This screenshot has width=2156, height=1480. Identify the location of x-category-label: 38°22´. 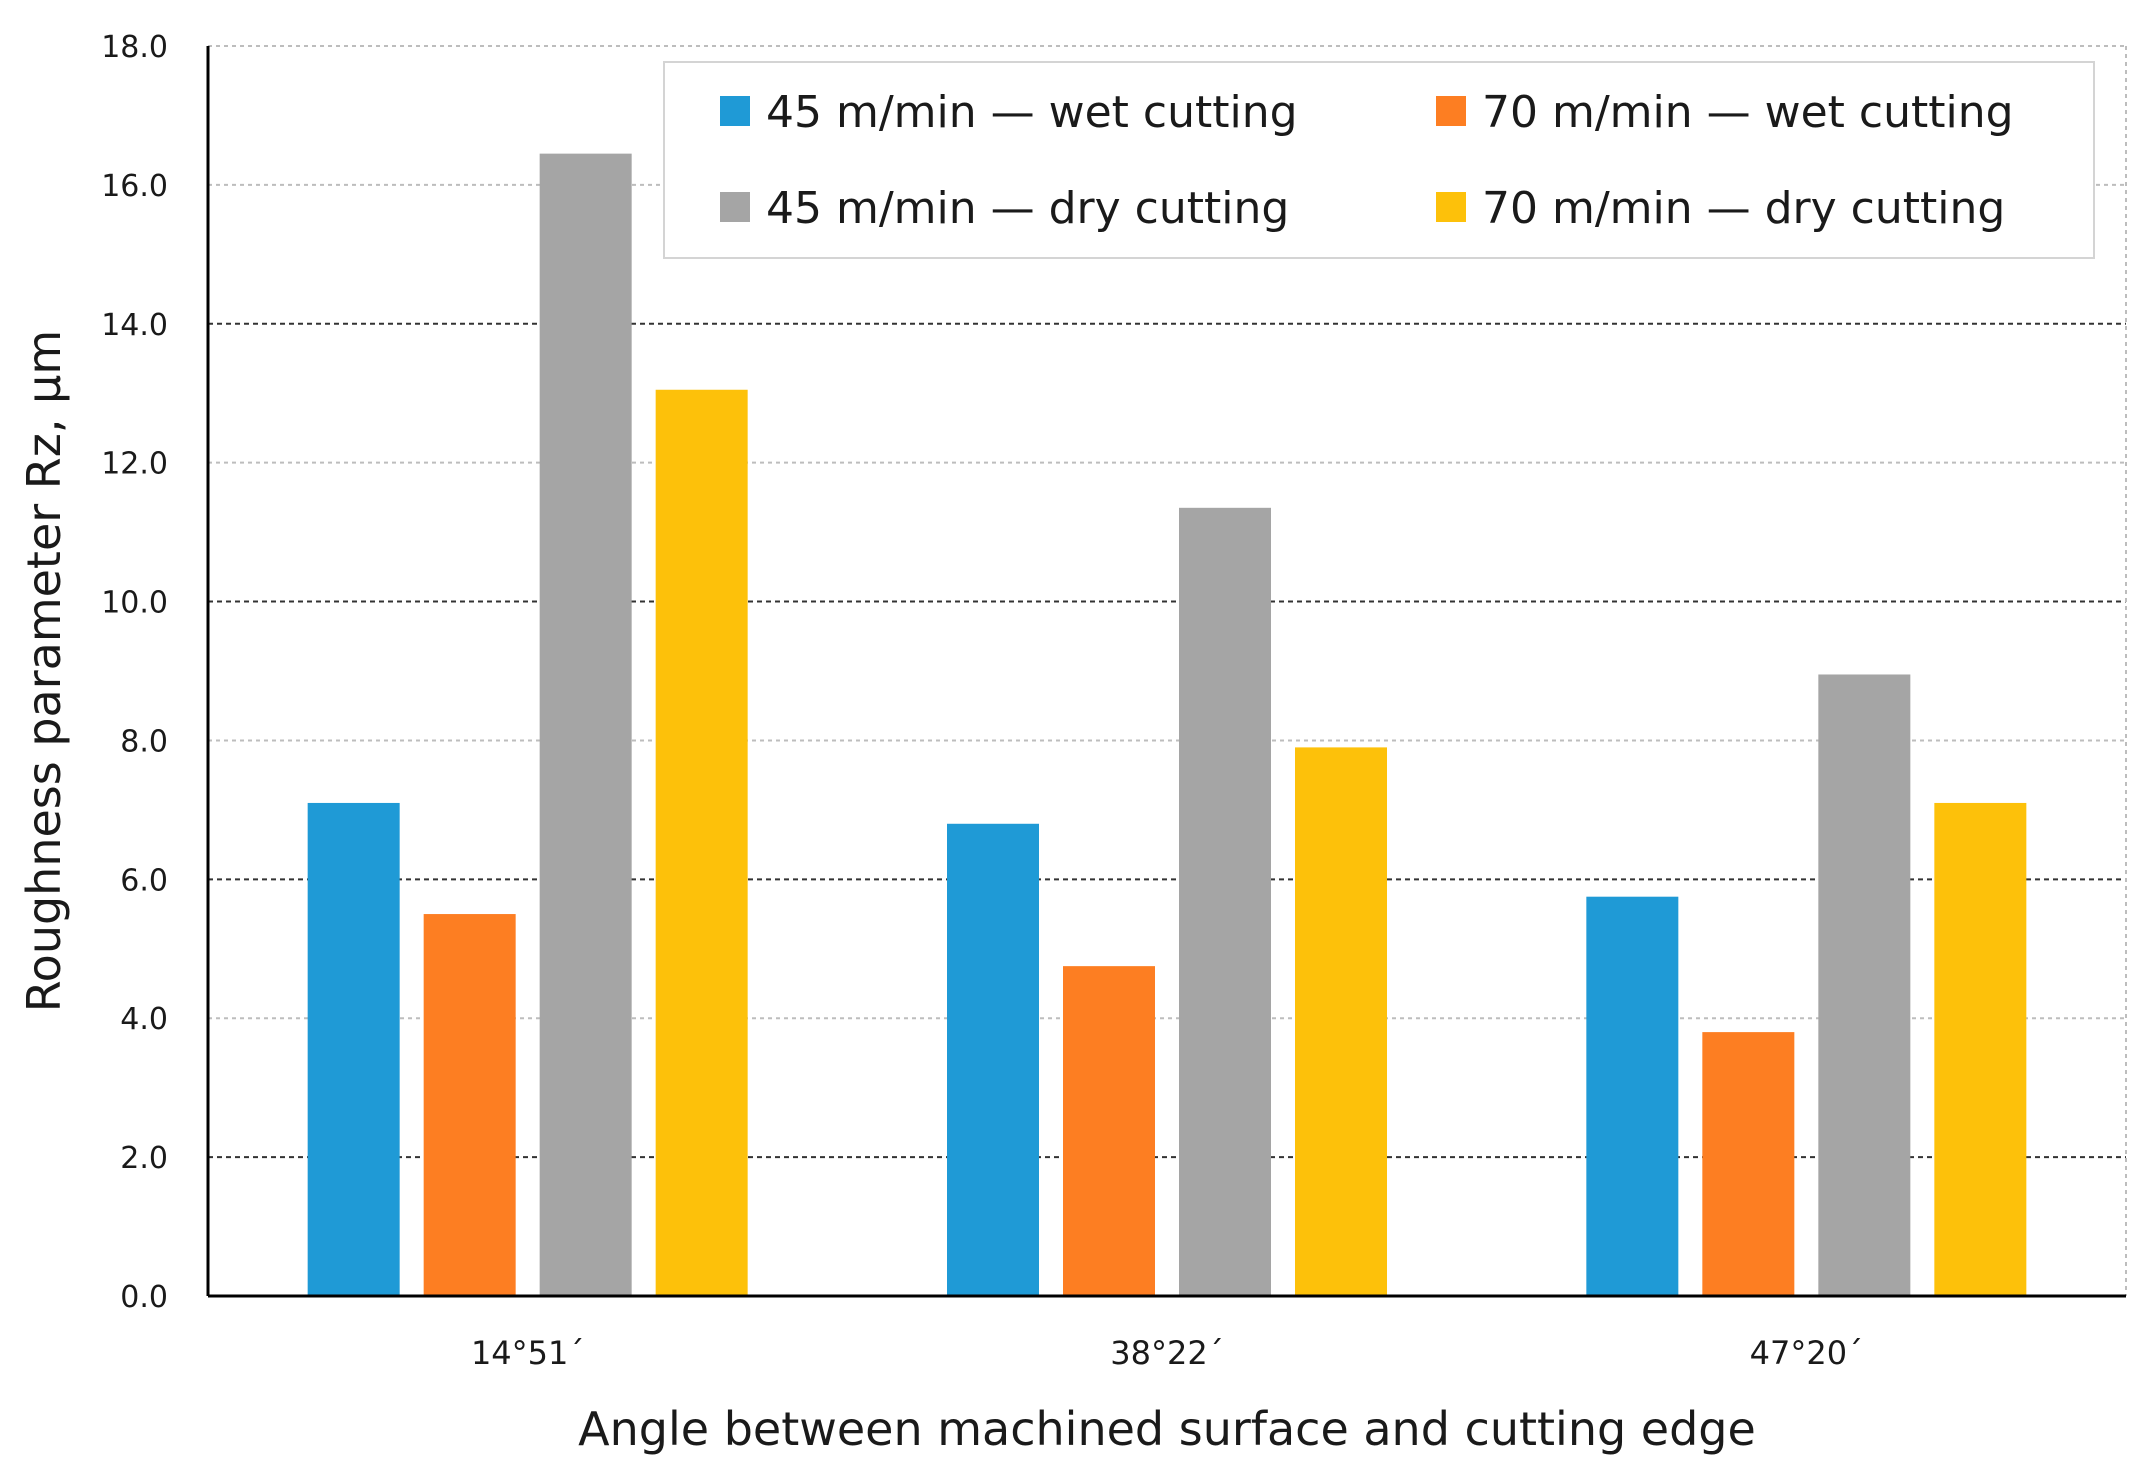
(1166, 1353).